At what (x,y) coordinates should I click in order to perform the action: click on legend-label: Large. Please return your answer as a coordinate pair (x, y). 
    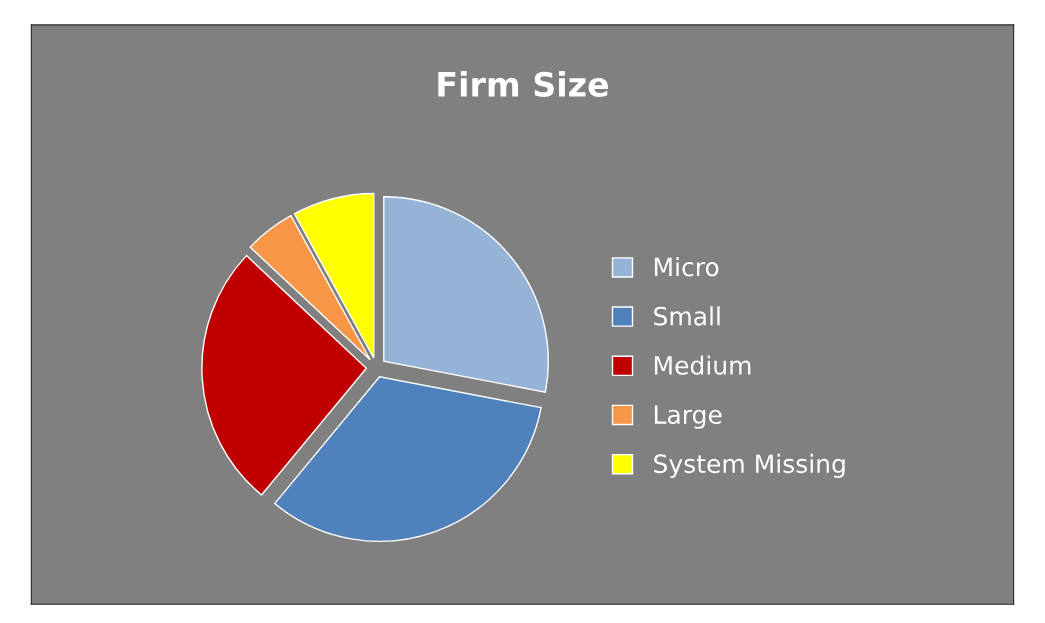
    Looking at the image, I should click on (688, 417).